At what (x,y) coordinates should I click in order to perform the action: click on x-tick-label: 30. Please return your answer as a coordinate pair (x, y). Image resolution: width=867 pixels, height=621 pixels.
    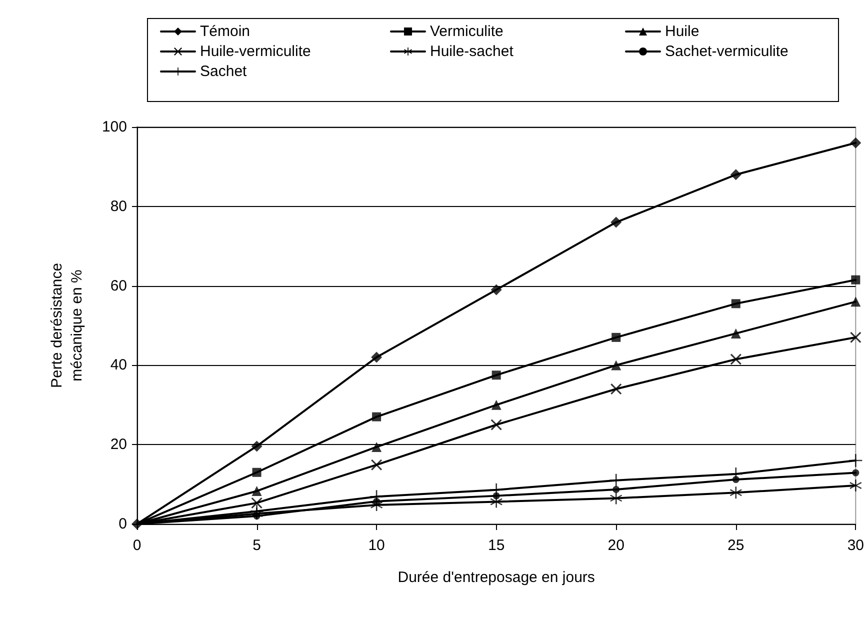
    Looking at the image, I should click on (855, 545).